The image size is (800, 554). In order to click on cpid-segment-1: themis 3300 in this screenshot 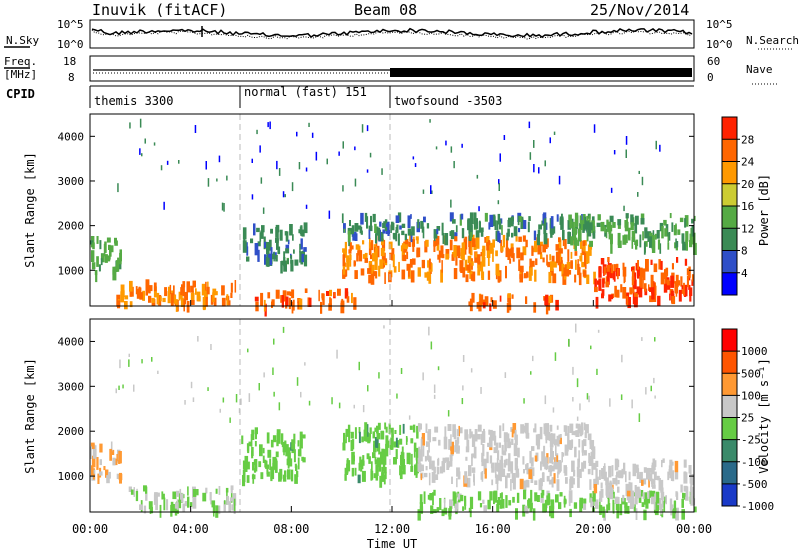, I will do `click(133, 101)`.